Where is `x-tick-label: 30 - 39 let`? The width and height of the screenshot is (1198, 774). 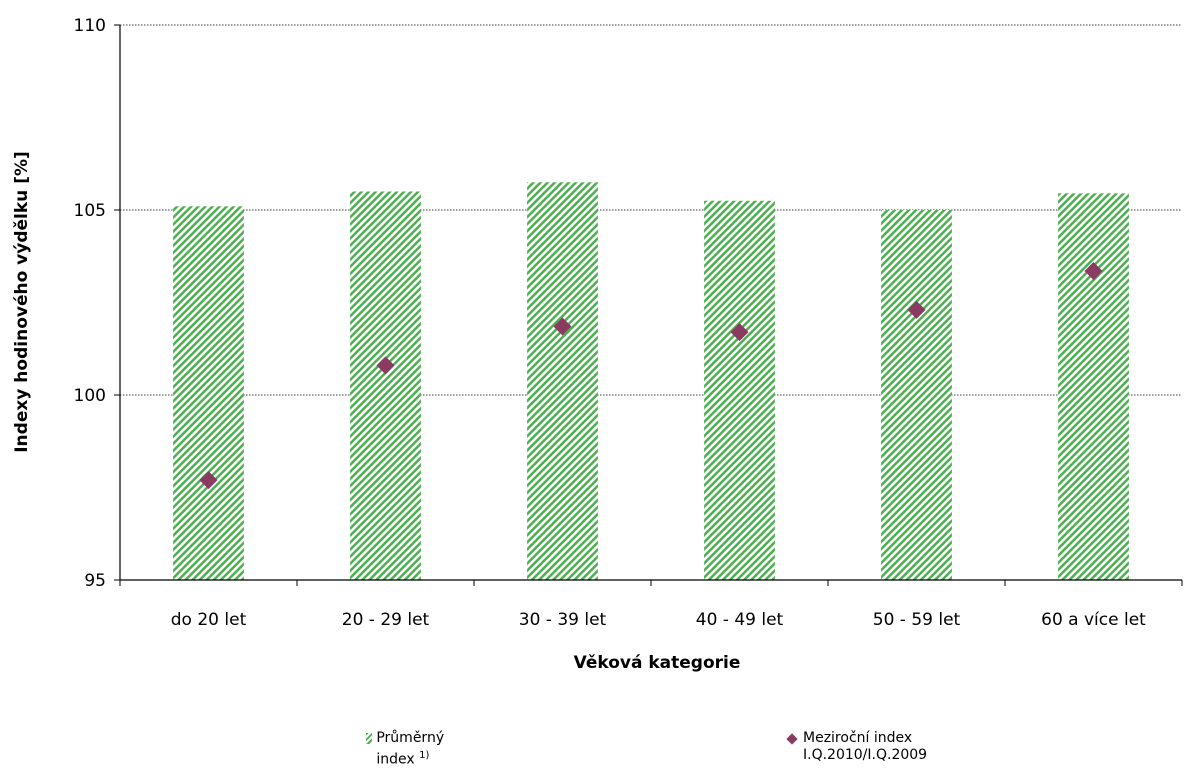
x-tick-label: 30 - 39 let is located at coordinates (563, 620).